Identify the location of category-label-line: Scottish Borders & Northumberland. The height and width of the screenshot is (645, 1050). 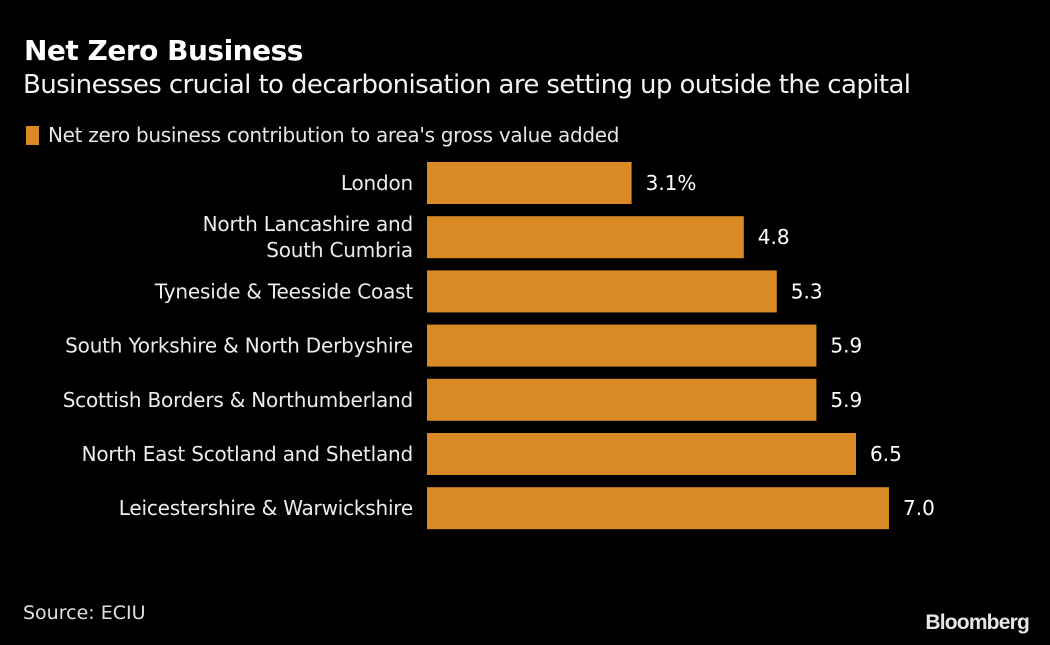
(238, 400).